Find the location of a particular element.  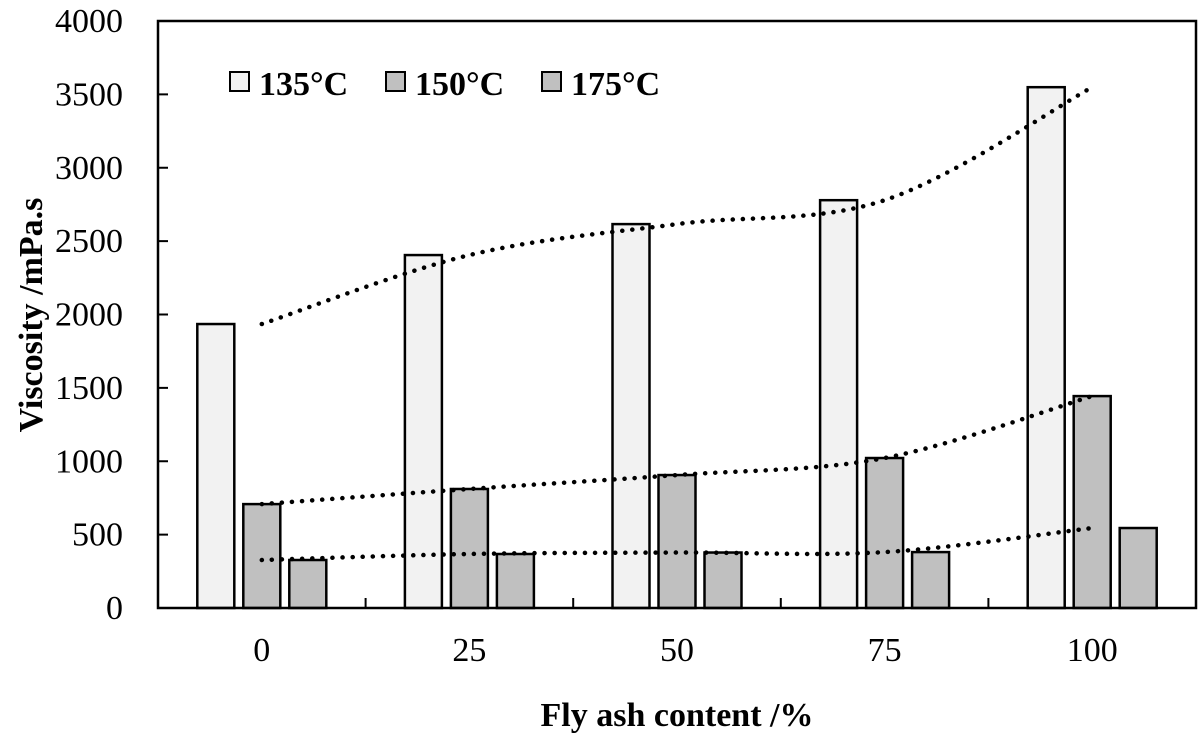

legend-label: 135°C is located at coordinates (303, 84).